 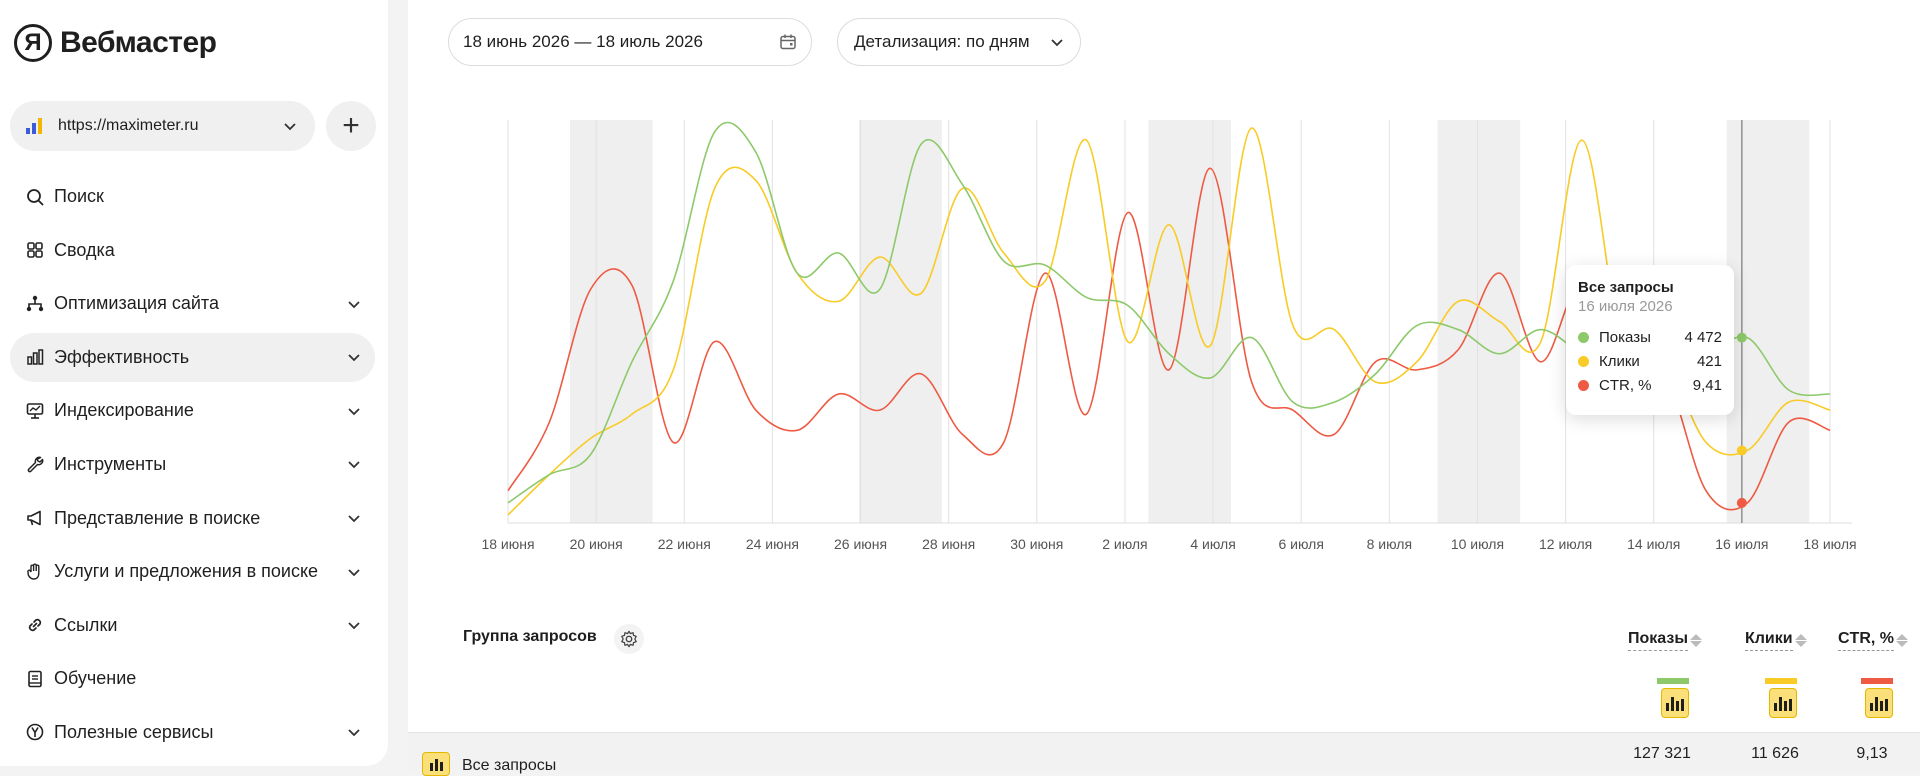 I want to click on tooltip-row: Клики 421, so click(x=1650, y=361).